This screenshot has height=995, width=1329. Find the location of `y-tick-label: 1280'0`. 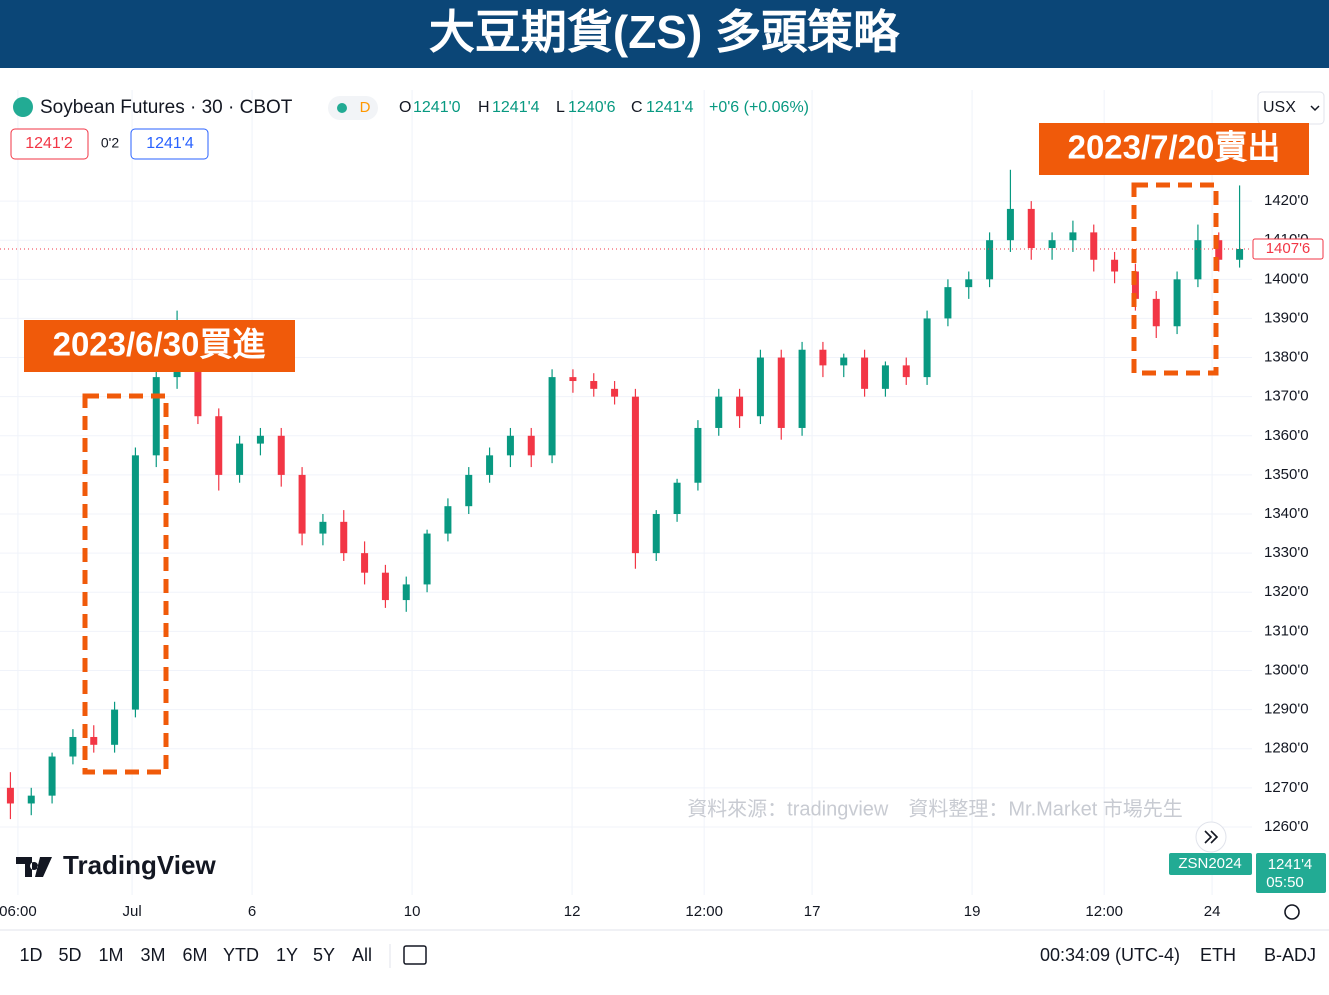

y-tick-label: 1280'0 is located at coordinates (1286, 748).